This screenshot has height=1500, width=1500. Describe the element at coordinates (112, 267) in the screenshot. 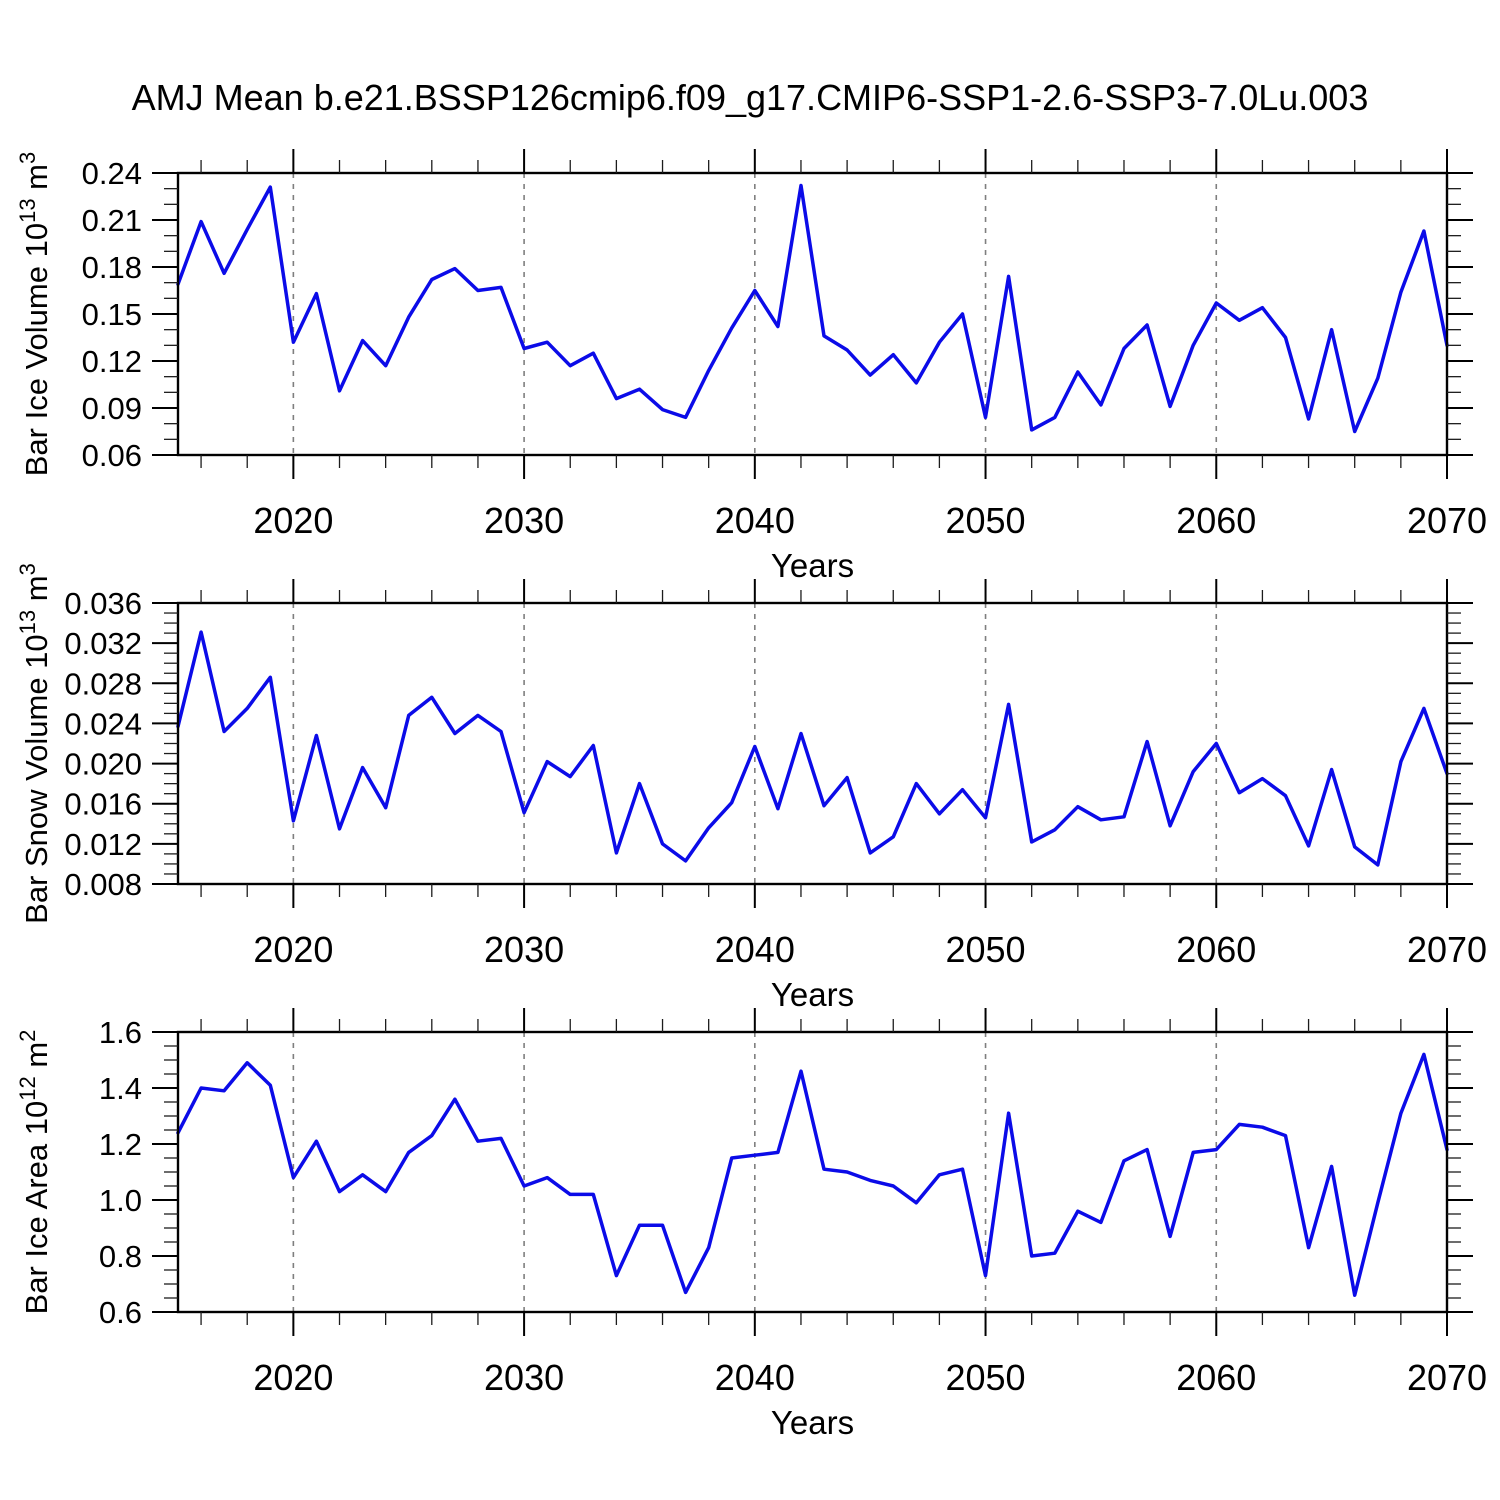

I see `y-tick-label: 0.18` at that location.